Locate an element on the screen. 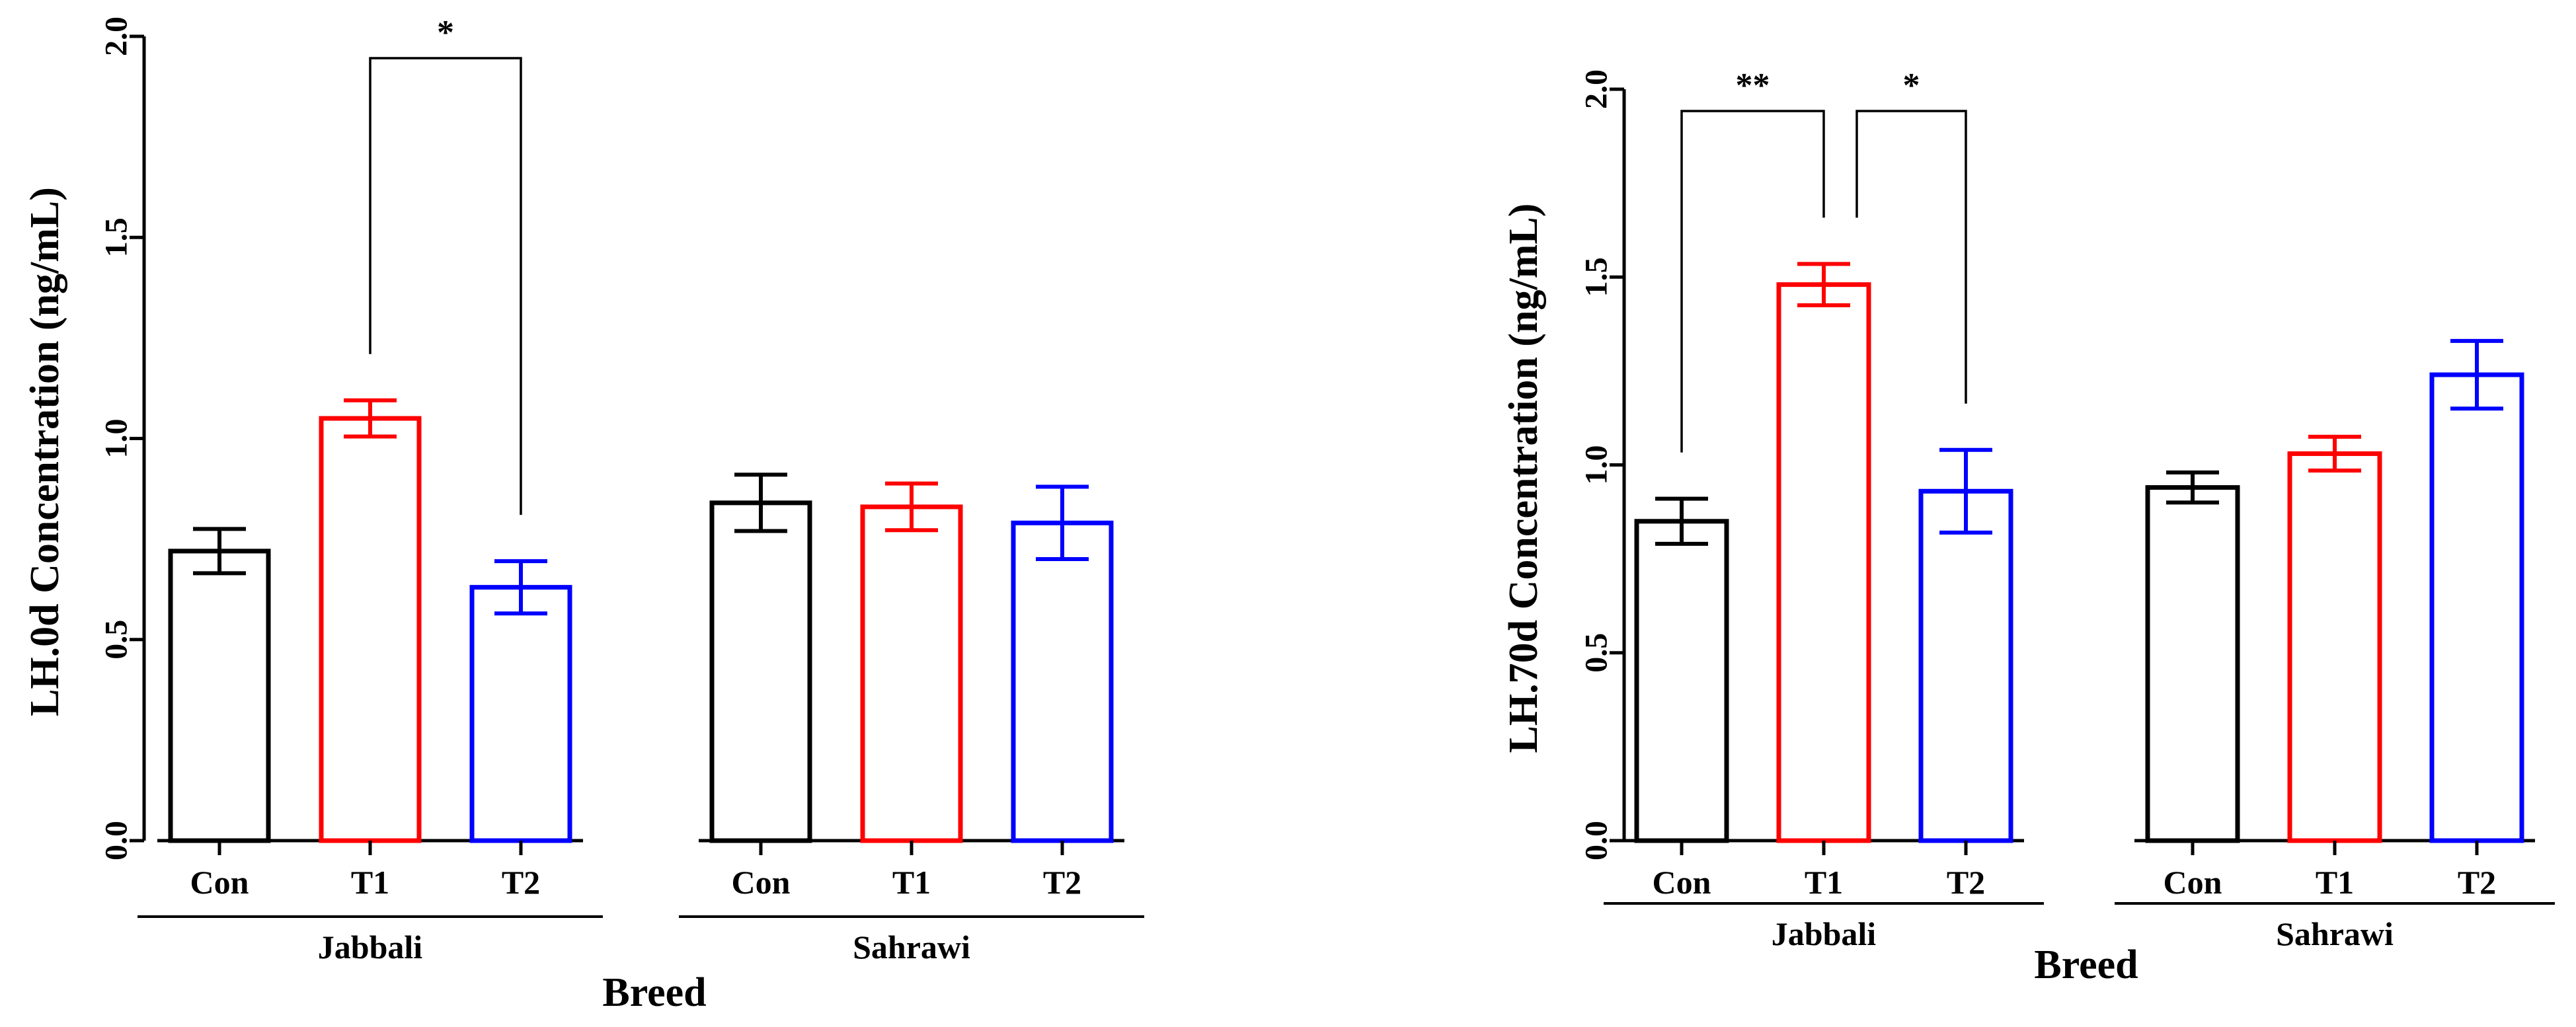 This screenshot has height=1027, width=2576. y-axis-label: LH.0d Concentration (ng/mL) is located at coordinates (44, 451).